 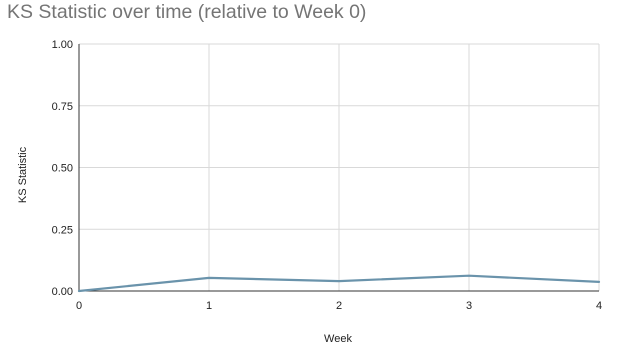 What do you see at coordinates (62, 292) in the screenshot?
I see `y-tick-label: 0.00` at bounding box center [62, 292].